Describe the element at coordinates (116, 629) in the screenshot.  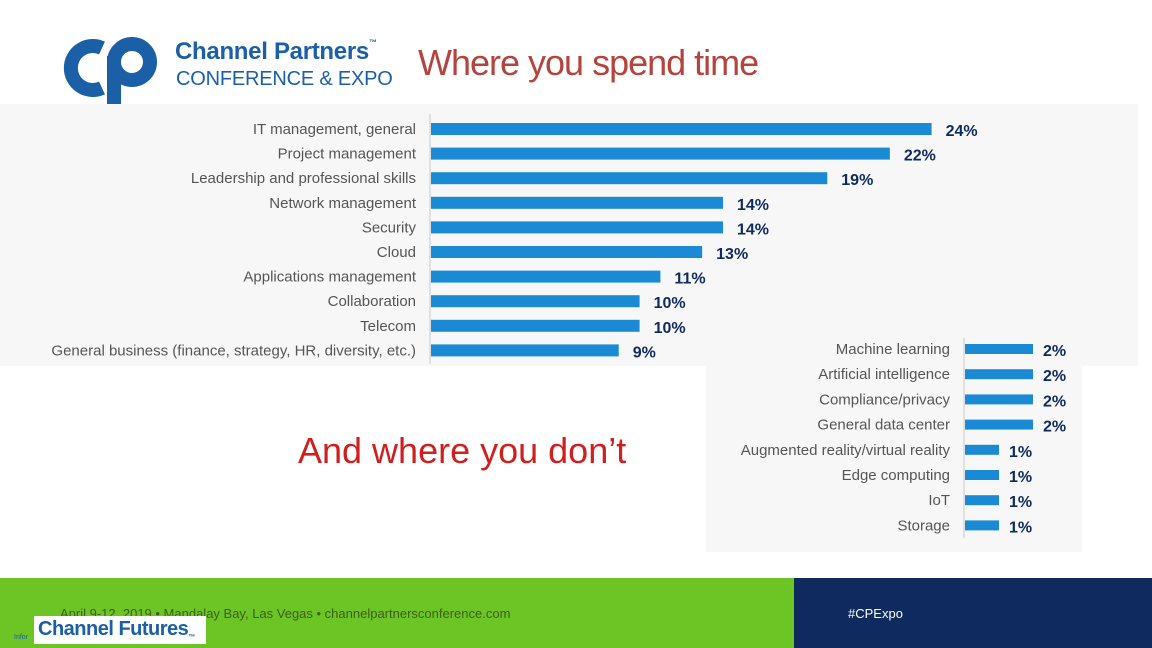
I see `channel-futures-text: Channel Futures™` at that location.